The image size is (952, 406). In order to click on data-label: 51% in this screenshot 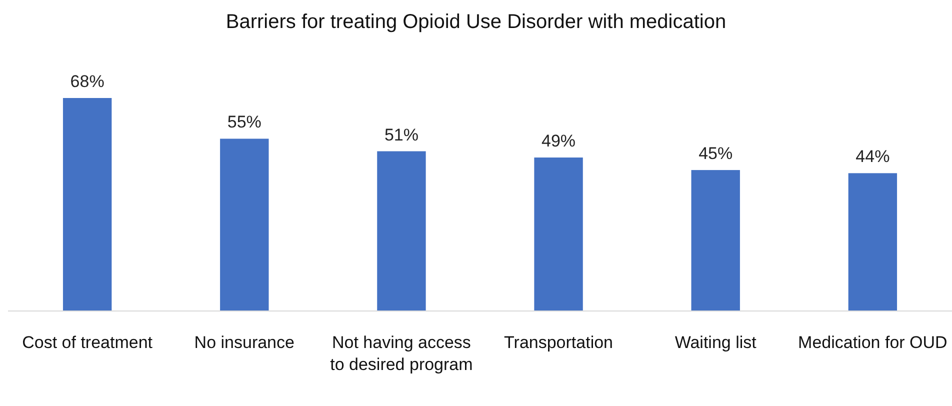, I will do `click(401, 134)`.